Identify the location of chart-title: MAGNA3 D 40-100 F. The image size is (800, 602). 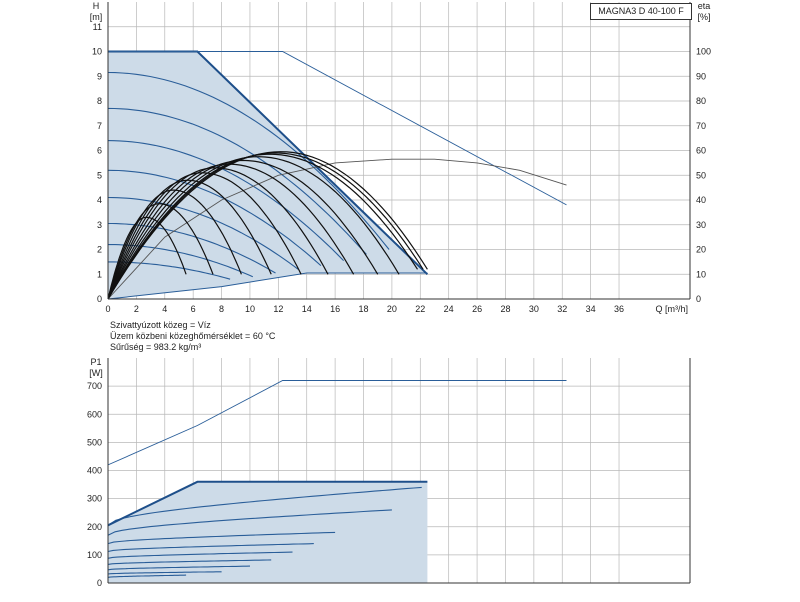
(641, 11).